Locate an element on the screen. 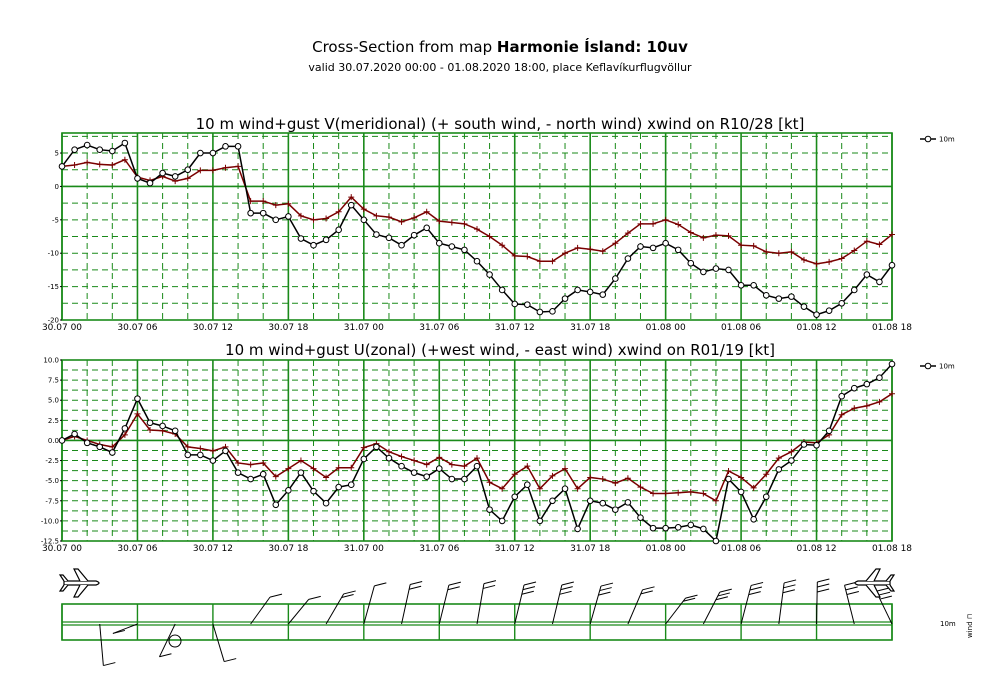 This screenshot has height=679, width=1000. x-tick-label: 01.08 18 is located at coordinates (892, 328).